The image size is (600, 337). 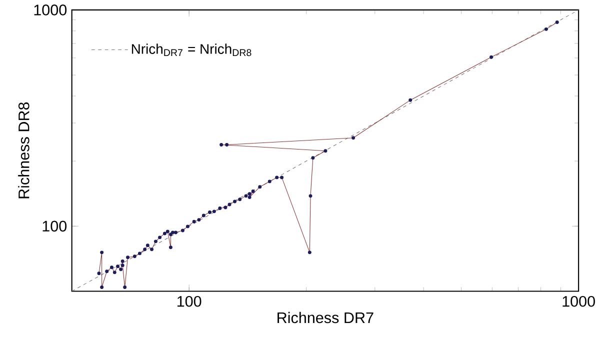 What do you see at coordinates (326, 318) in the screenshot?
I see `x-axis-title: Richness DR7` at bounding box center [326, 318].